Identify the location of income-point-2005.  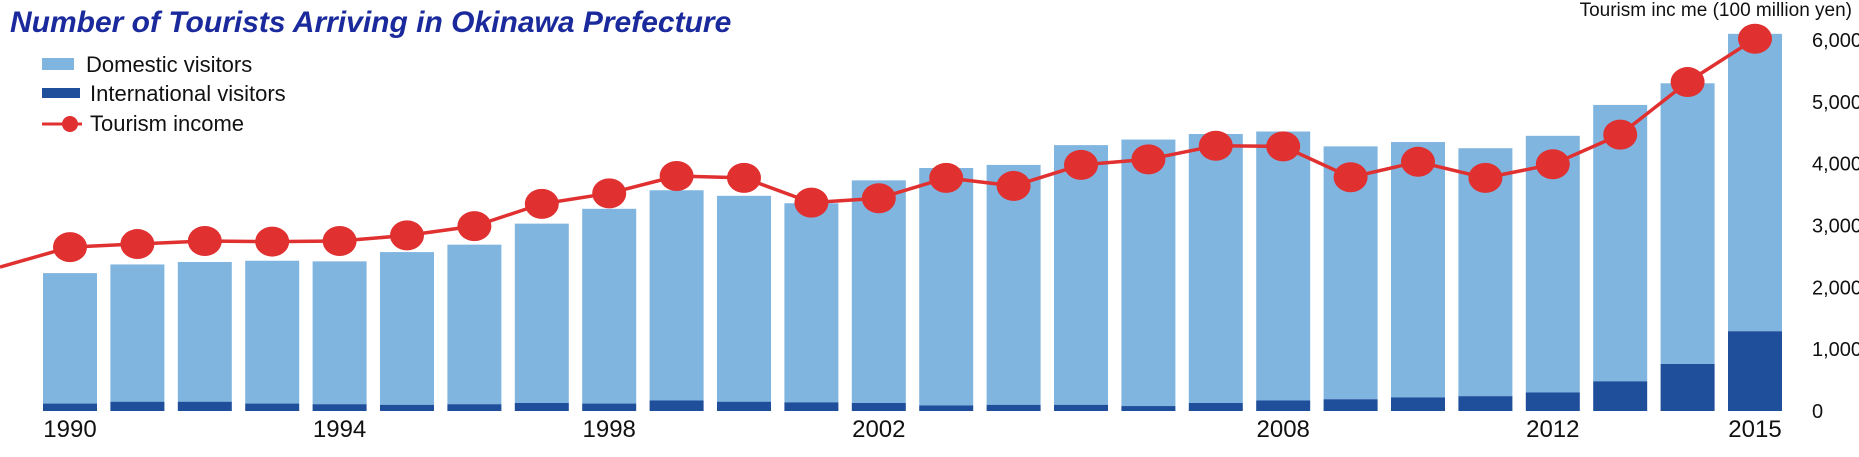
(1081, 164).